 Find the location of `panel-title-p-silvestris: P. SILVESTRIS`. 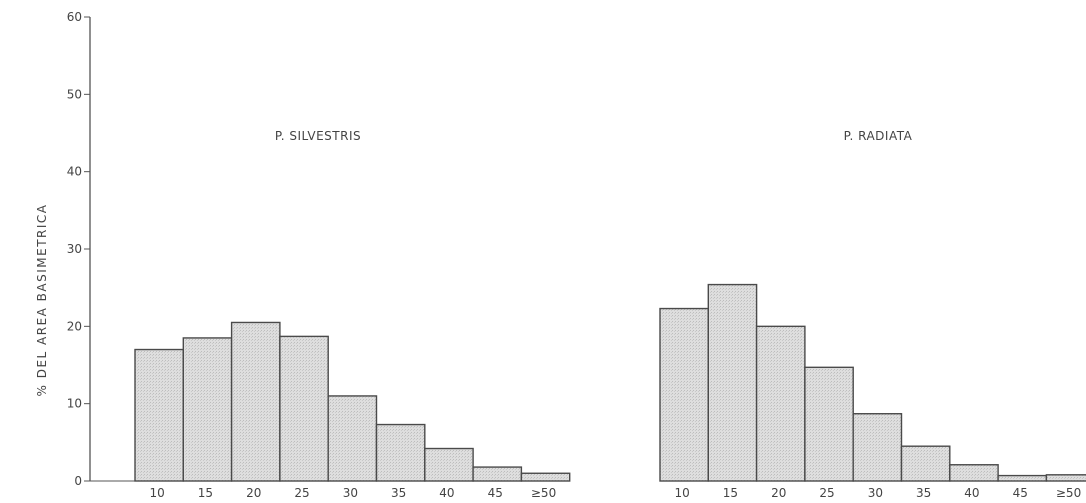

panel-title-p-silvestris: P. SILVESTRIS is located at coordinates (318, 136).